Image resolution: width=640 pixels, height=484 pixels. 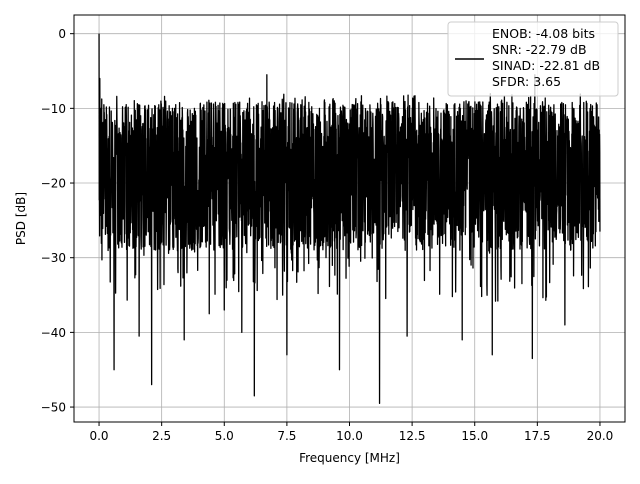 What do you see at coordinates (53, 109) in the screenshot?
I see `y-tick-label: −10` at bounding box center [53, 109].